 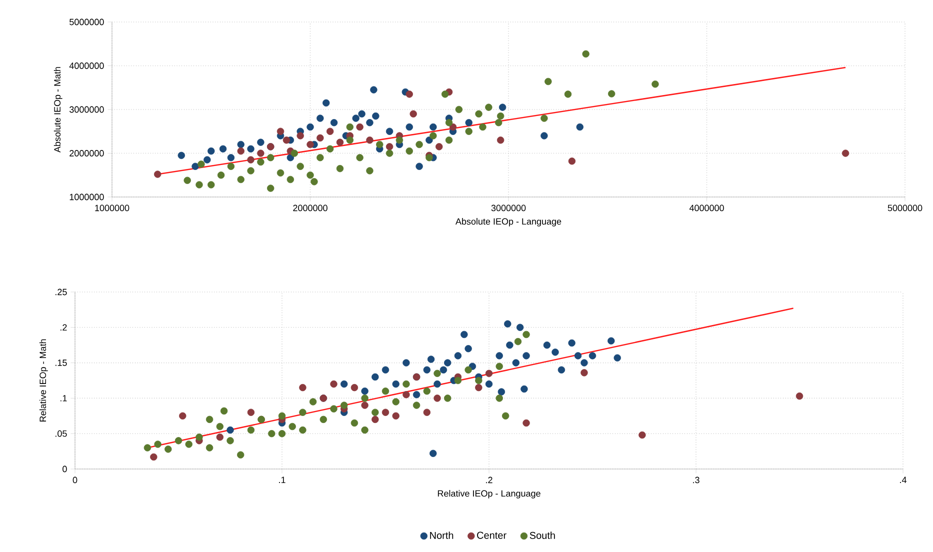 What do you see at coordinates (86, 65) in the screenshot?
I see `y-tick-label: 4000000` at bounding box center [86, 65].